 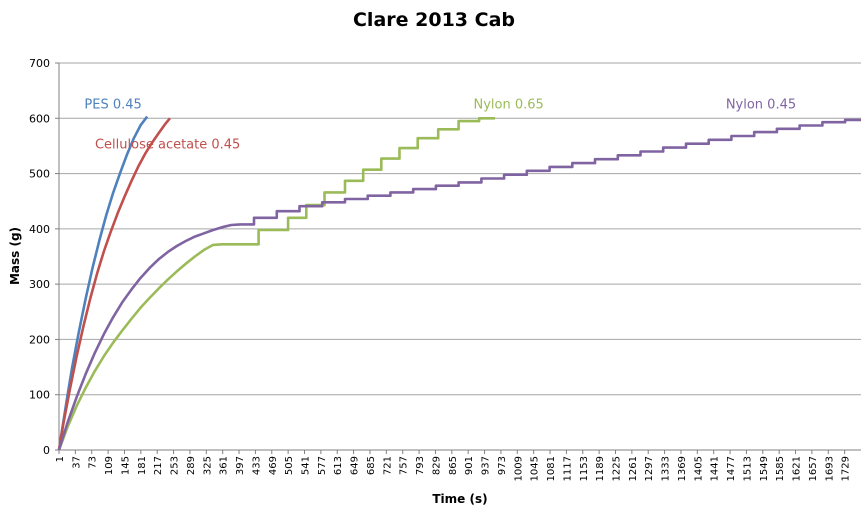 What do you see at coordinates (567, 468) in the screenshot?
I see `x-tick-label: 1117` at bounding box center [567, 468].